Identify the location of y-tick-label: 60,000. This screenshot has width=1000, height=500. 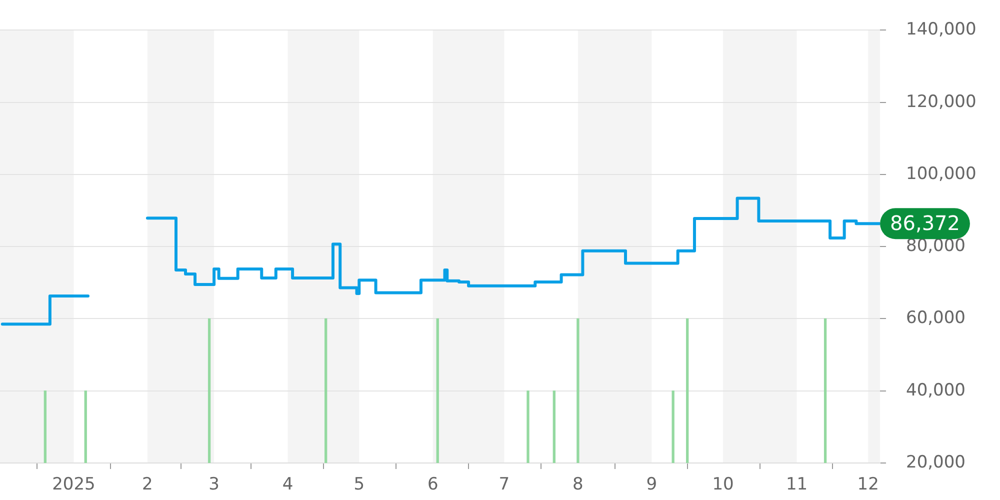
(936, 318).